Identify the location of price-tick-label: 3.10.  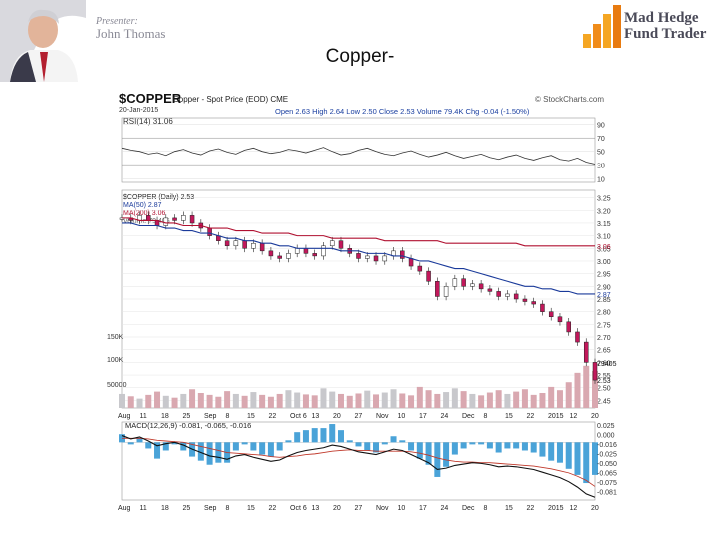
(604, 237).